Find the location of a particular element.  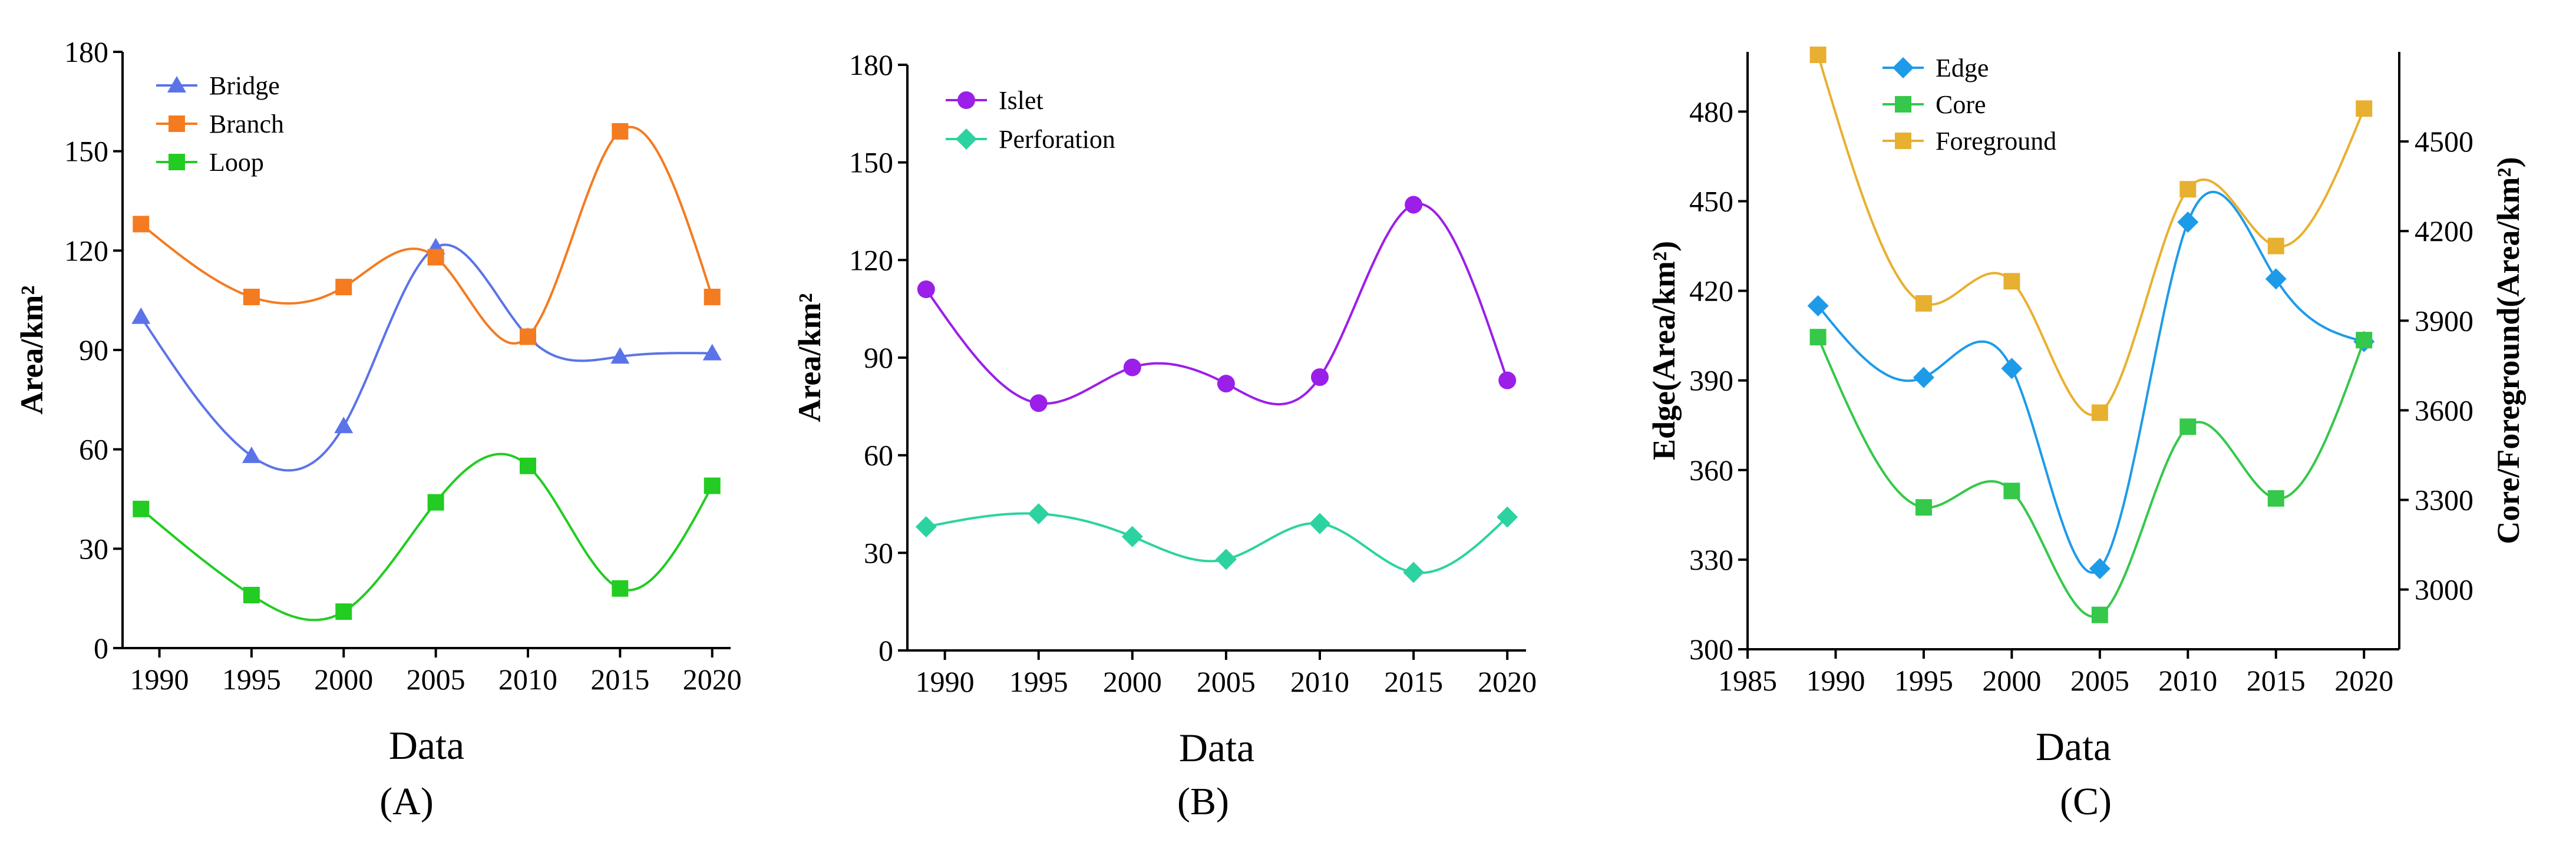

y-tick-label: 180 is located at coordinates (86, 51).